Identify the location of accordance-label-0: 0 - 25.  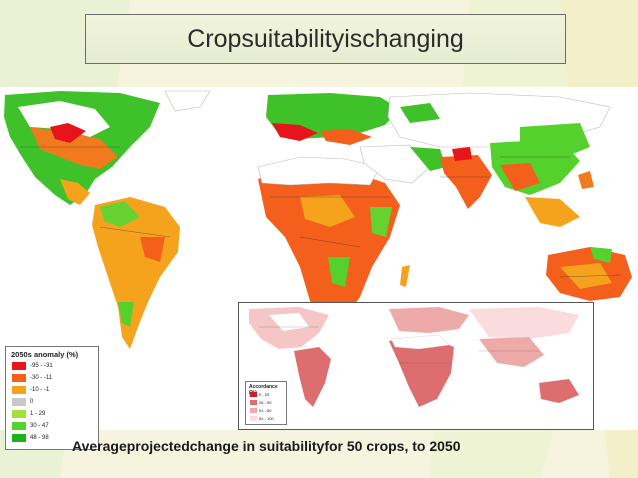
(264, 394).